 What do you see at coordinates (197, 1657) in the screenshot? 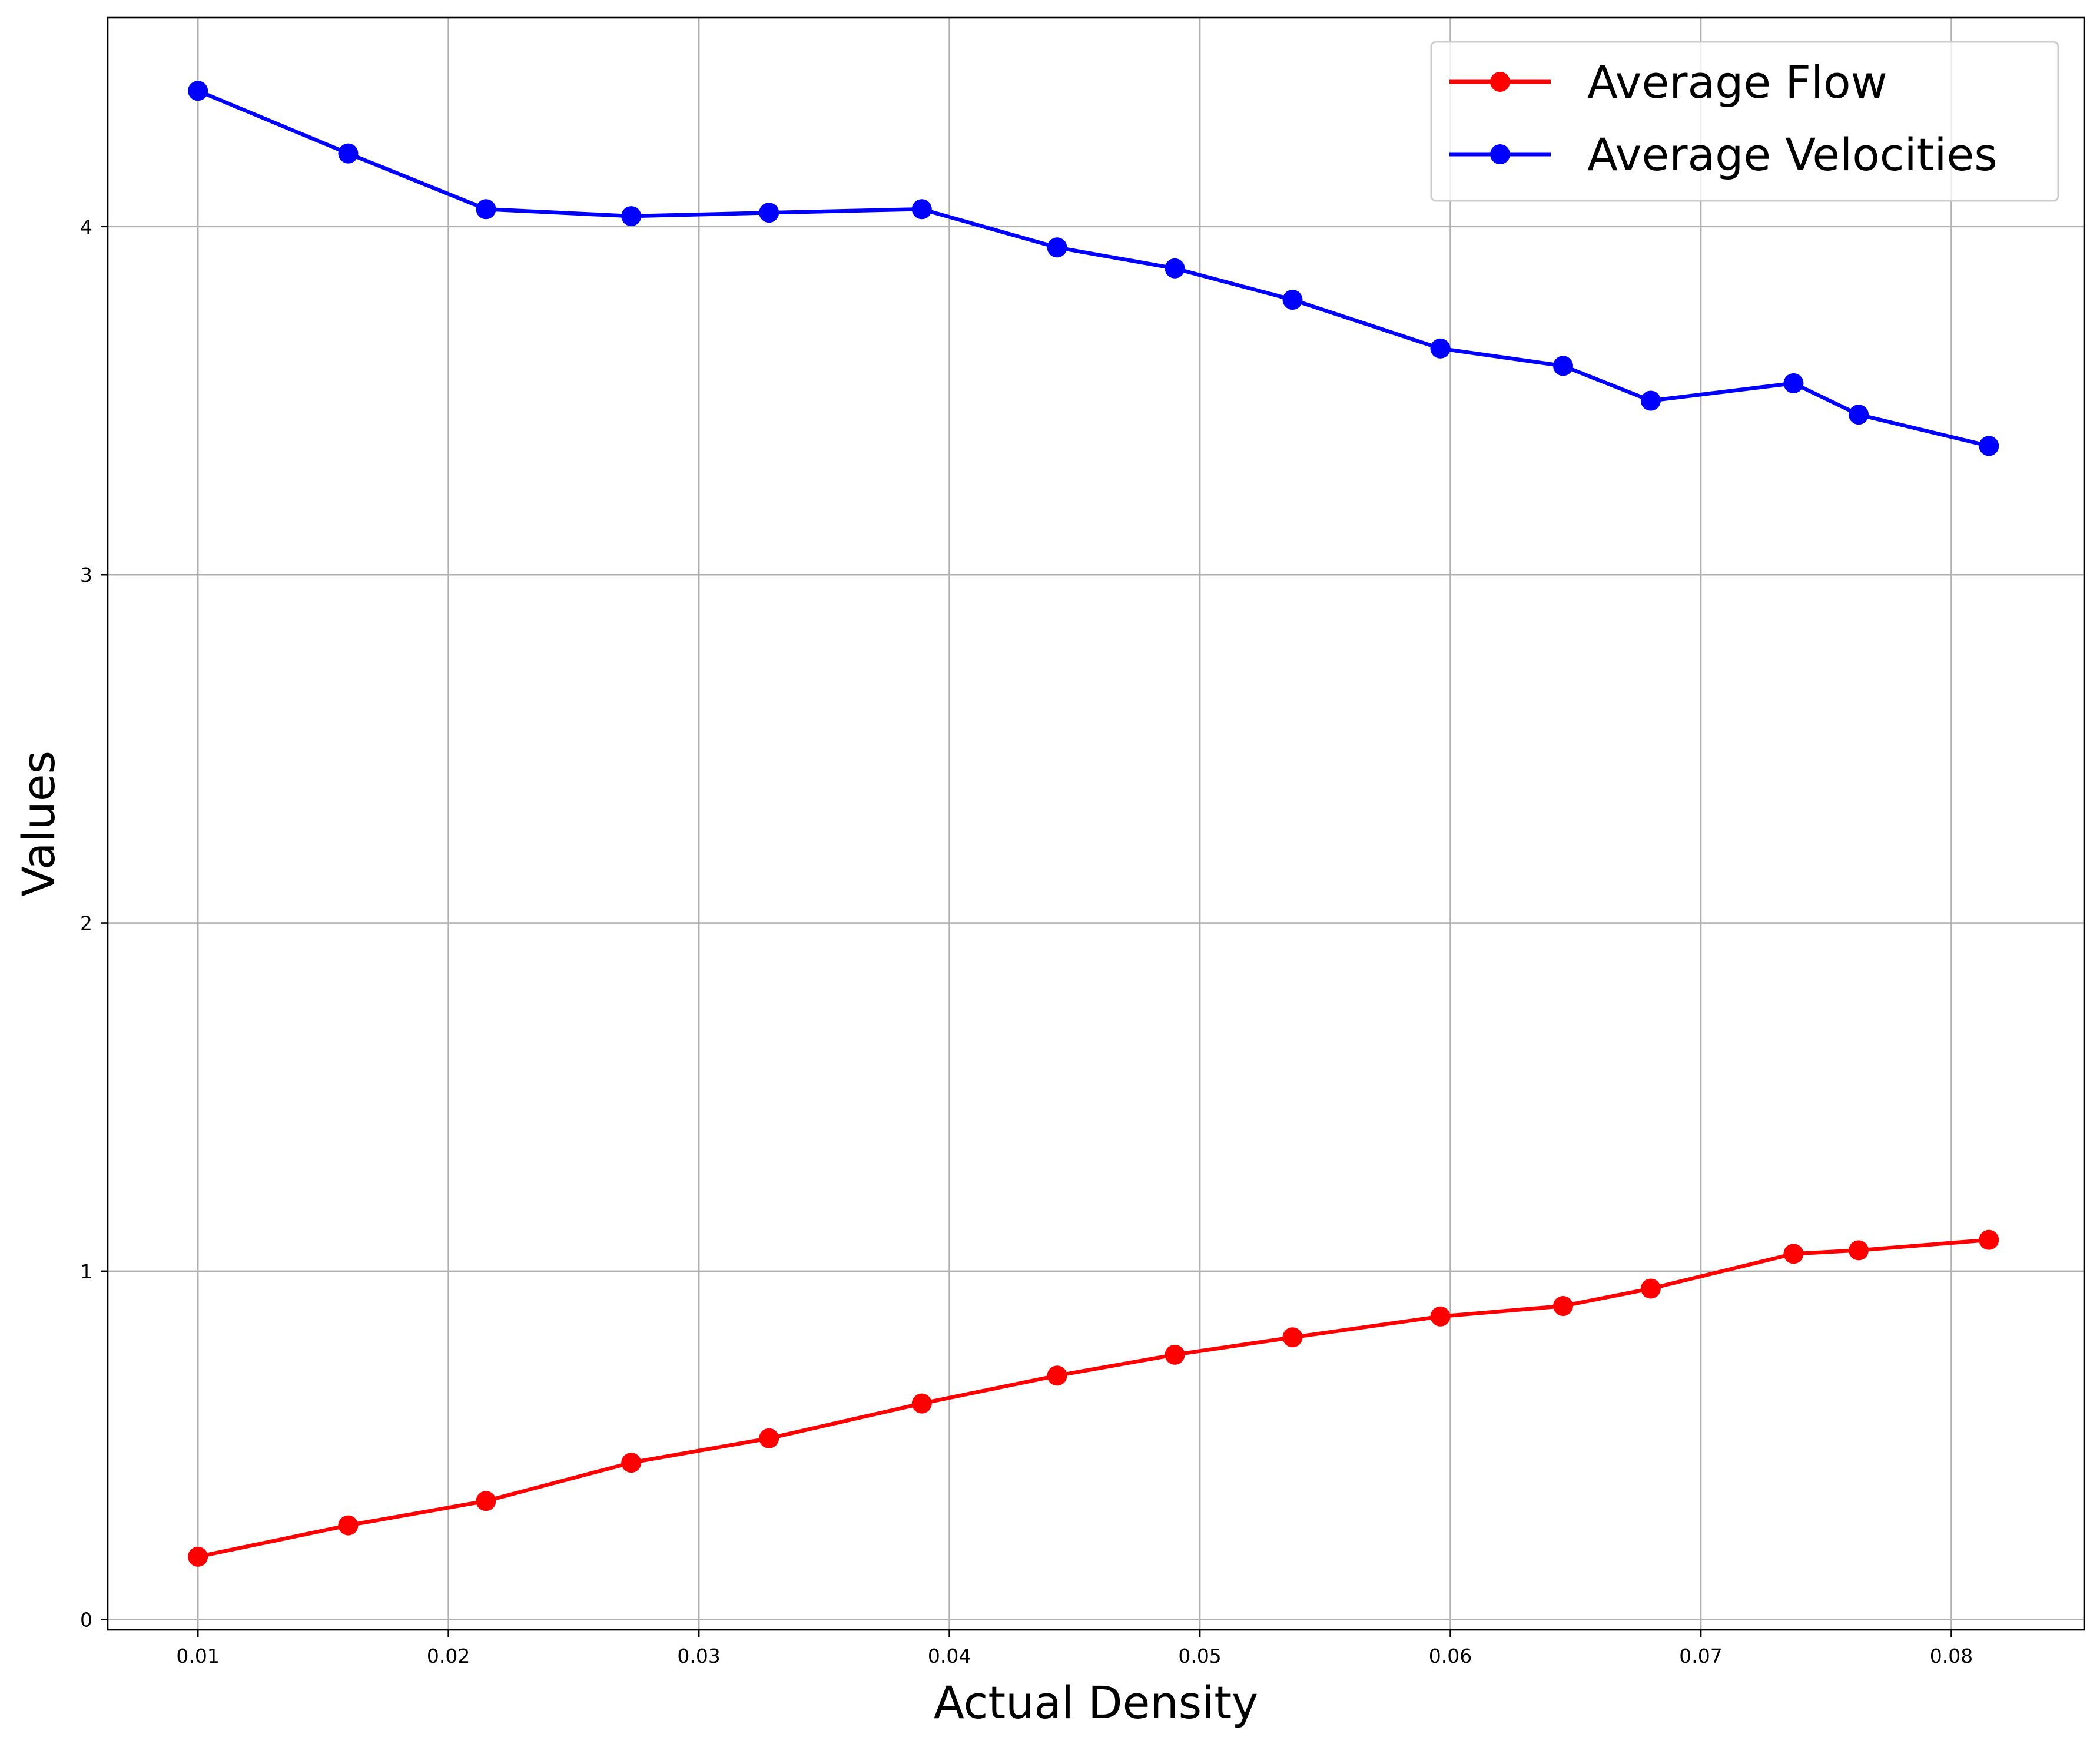
I see `x-tick-label: 0.01` at bounding box center [197, 1657].